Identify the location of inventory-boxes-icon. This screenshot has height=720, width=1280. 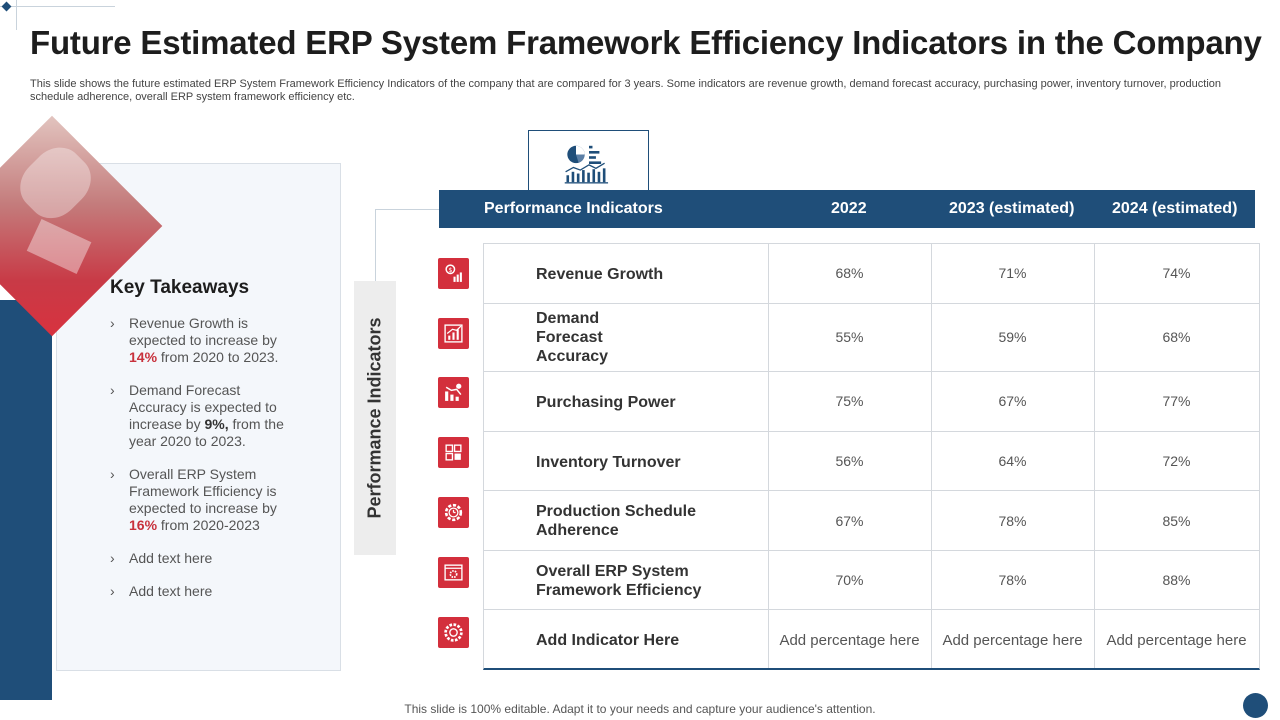
(453, 452).